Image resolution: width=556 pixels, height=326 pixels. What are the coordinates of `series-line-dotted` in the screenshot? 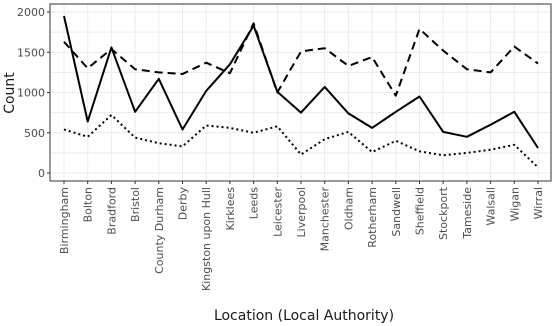 It's located at (301, 141).